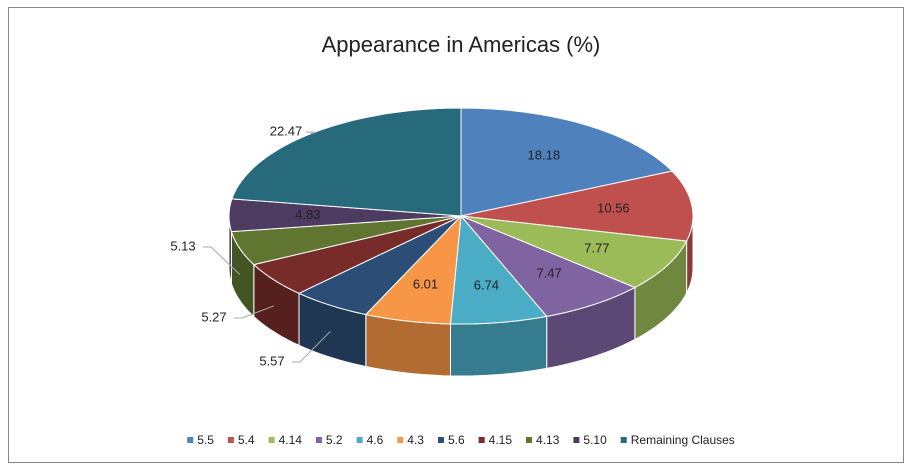  I want to click on data-label: 10.56, so click(613, 208).